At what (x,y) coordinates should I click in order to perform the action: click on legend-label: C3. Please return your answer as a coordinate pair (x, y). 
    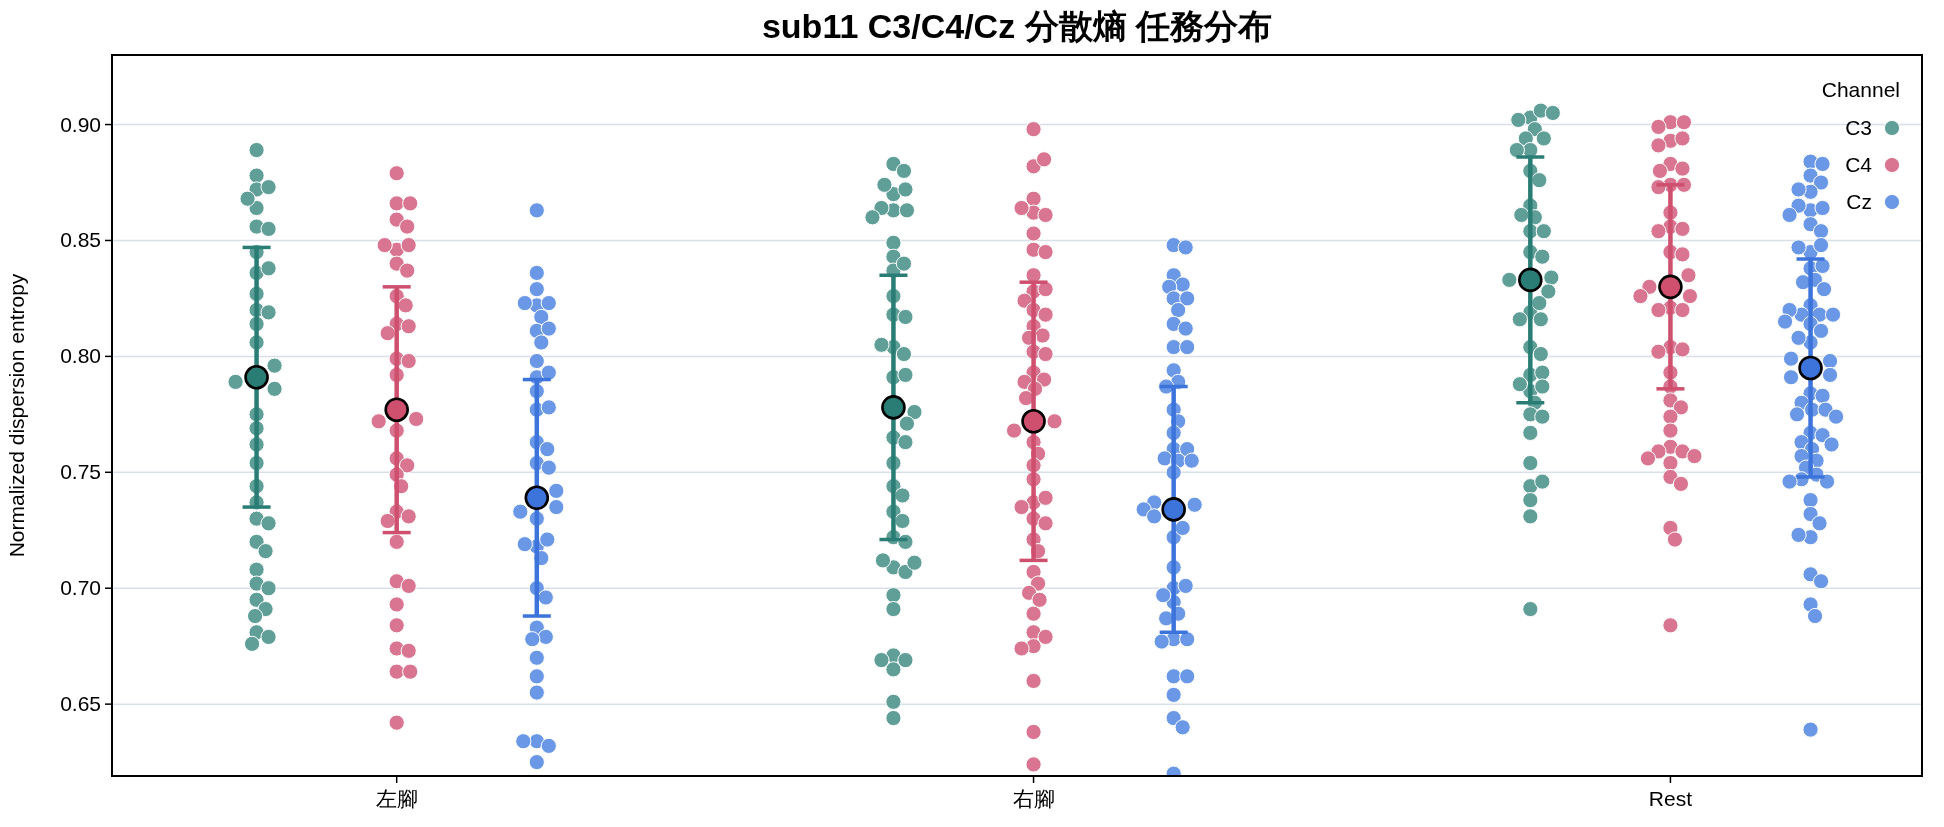
    Looking at the image, I should click on (1858, 127).